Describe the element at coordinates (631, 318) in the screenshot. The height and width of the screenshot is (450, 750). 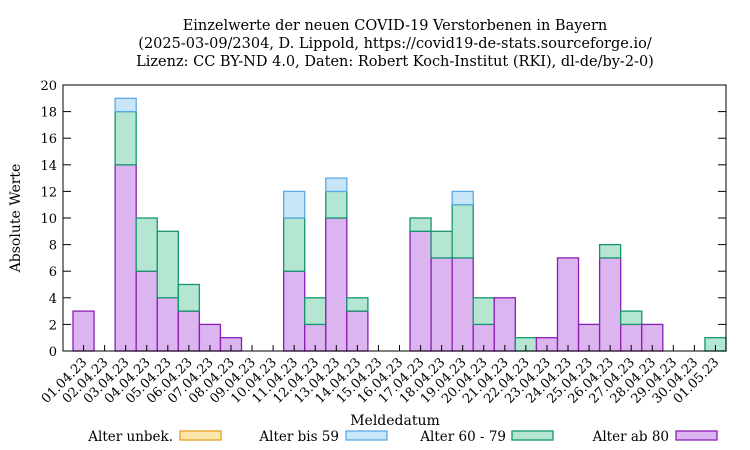
I see `bar-27.04.23-series-1` at that location.